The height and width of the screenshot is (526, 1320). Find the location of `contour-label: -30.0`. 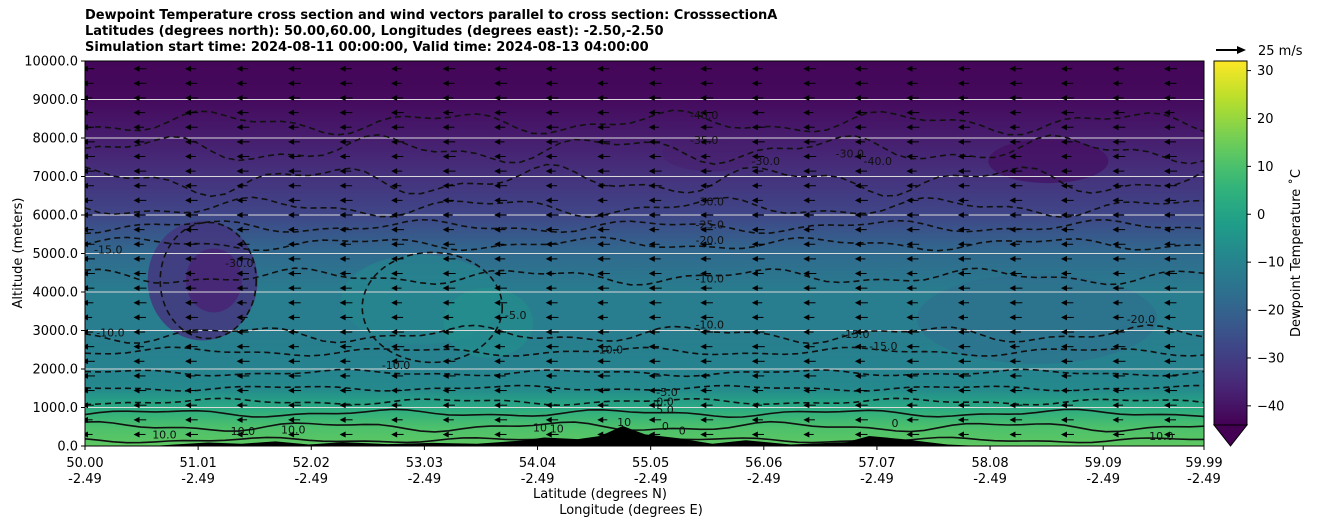

contour-label: -30.0 is located at coordinates (850, 153).